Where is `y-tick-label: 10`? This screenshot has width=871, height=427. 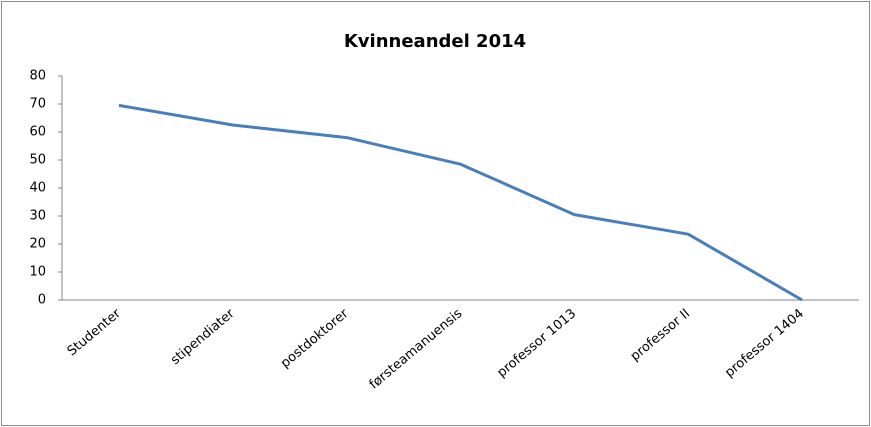
y-tick-label: 10 is located at coordinates (37, 272).